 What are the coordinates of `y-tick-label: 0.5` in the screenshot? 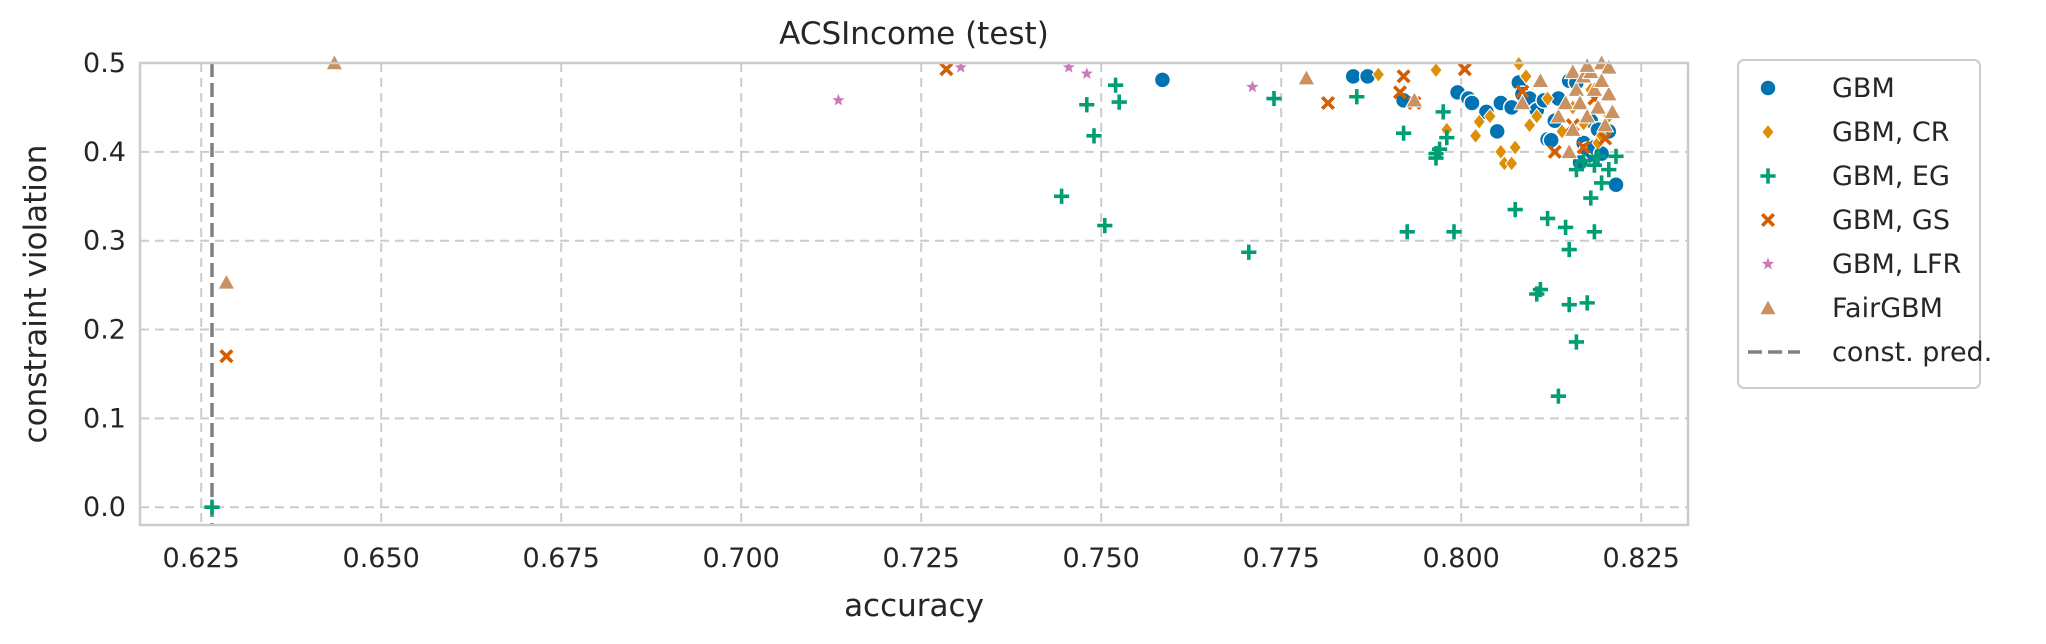 It's located at (104, 63).